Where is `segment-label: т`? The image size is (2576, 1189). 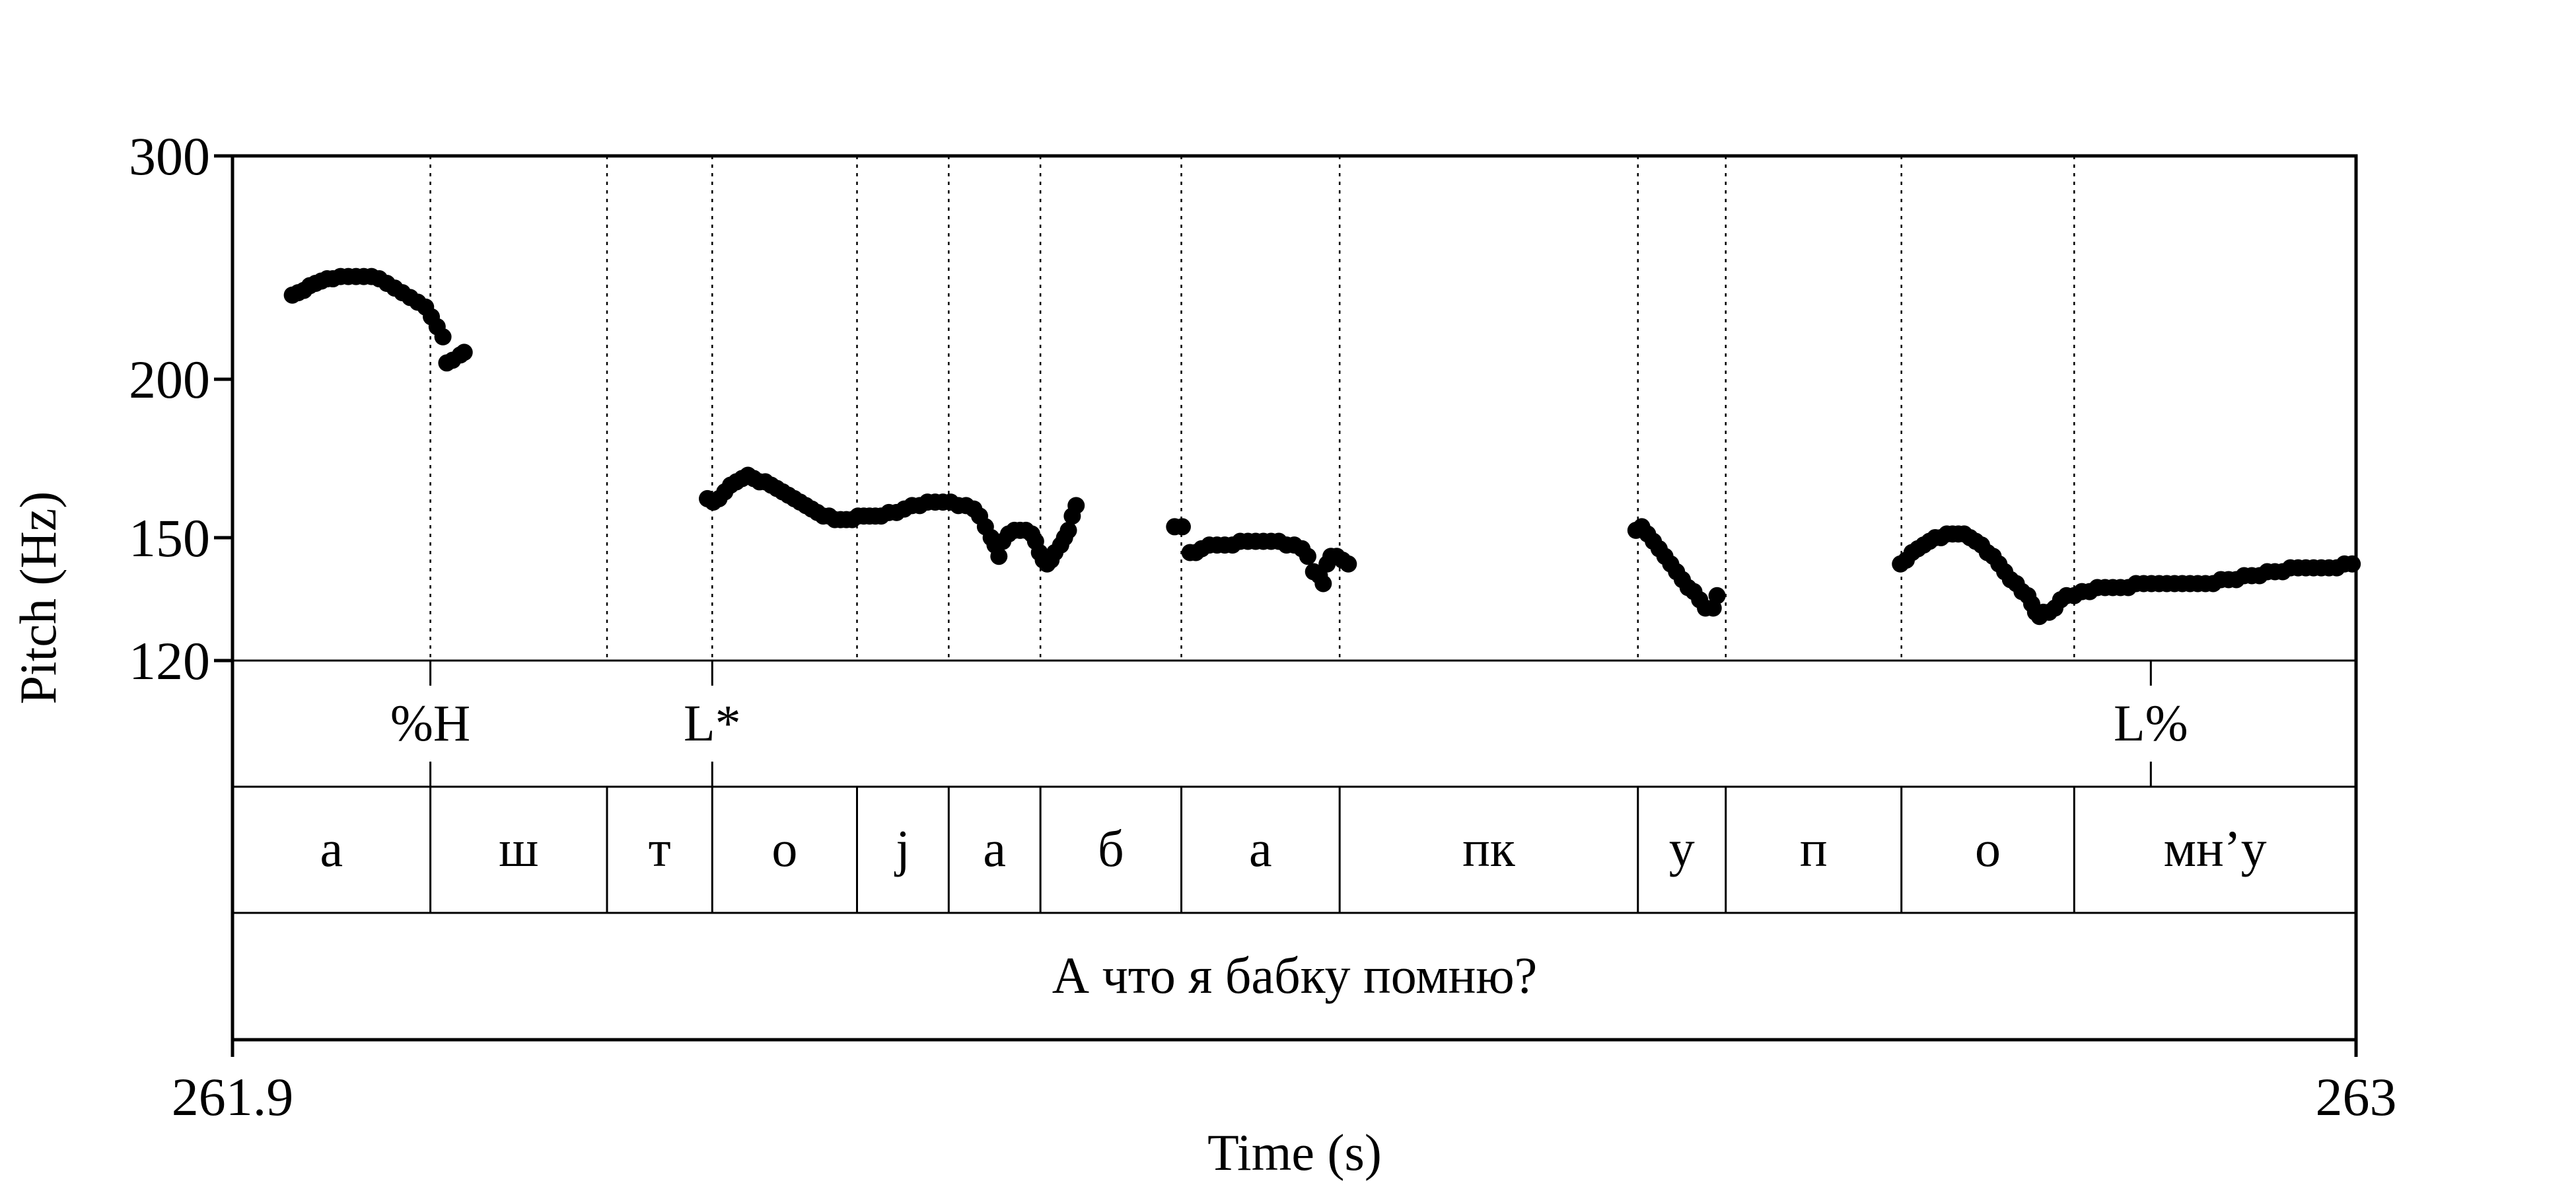
segment-label: т is located at coordinates (660, 848).